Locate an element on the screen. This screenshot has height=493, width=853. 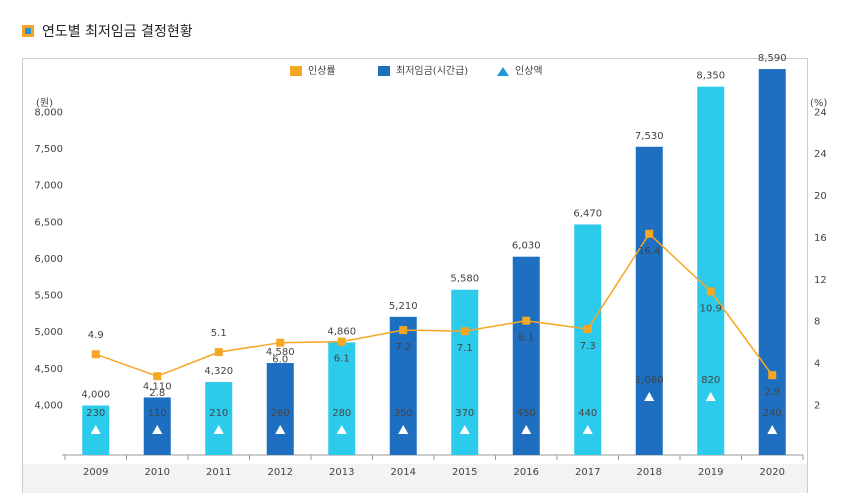
y-tick-label: 4,500 is located at coordinates (48, 369).